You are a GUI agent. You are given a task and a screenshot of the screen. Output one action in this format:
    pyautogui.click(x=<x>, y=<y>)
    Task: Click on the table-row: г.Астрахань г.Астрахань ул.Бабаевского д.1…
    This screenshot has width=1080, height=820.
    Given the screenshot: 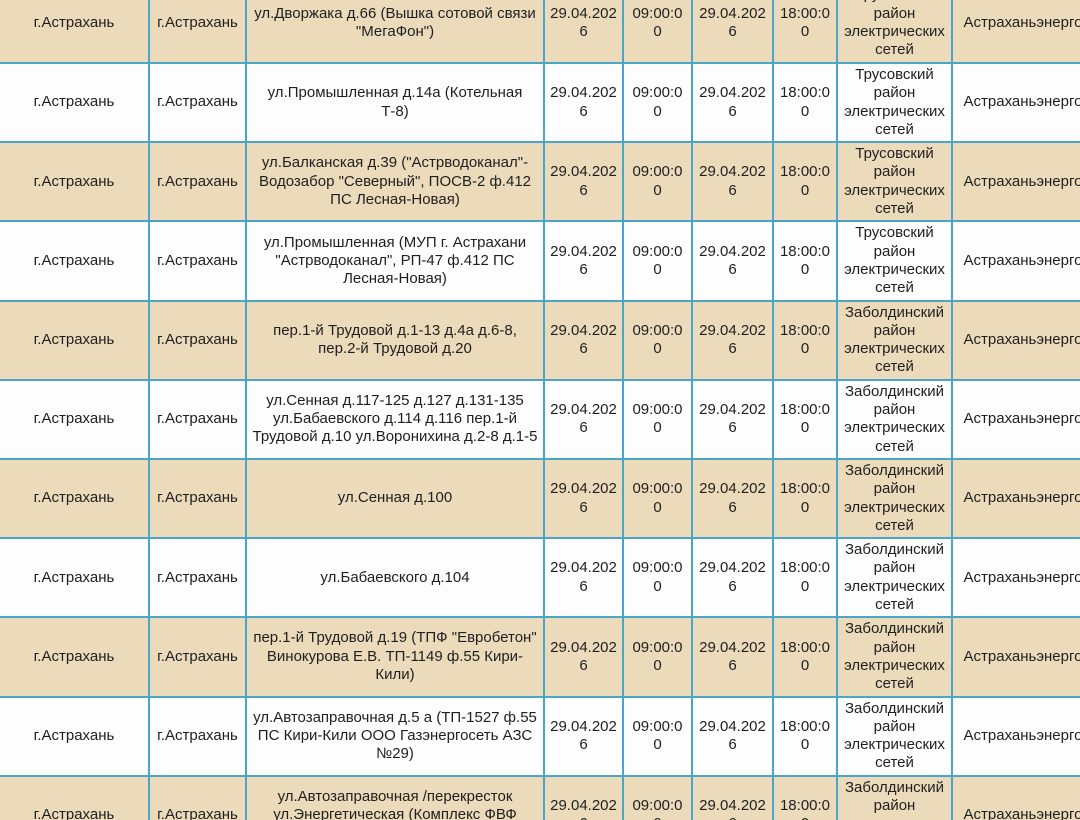 What is the action you would take?
    pyautogui.click(x=540, y=578)
    